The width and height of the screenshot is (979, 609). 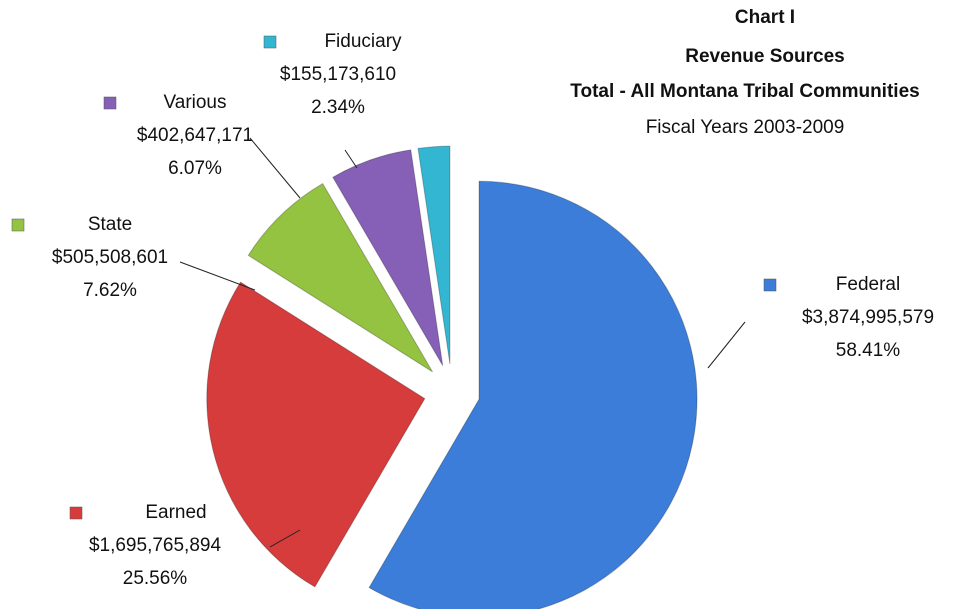 What do you see at coordinates (744, 91) in the screenshot?
I see `chart-title: Total - All Montana Tribal Communities` at bounding box center [744, 91].